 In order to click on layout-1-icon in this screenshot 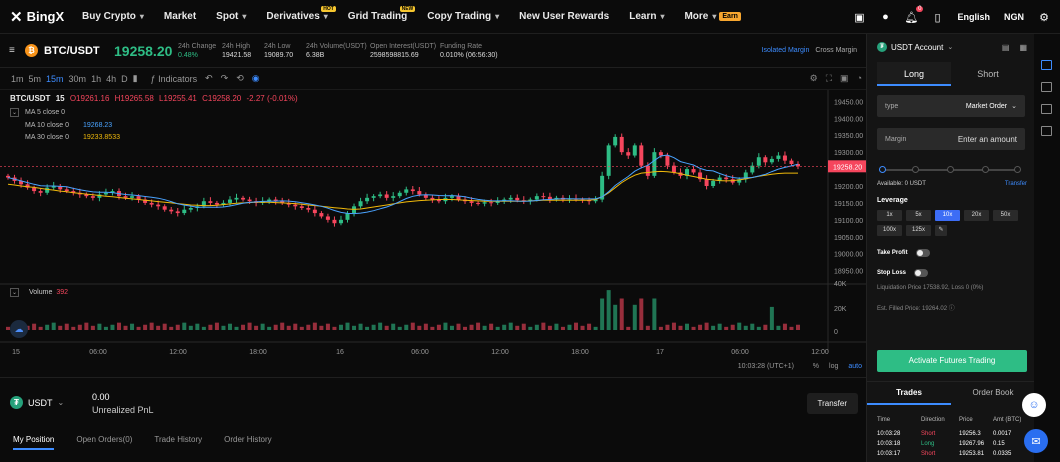, I will do `click(1046, 65)`.